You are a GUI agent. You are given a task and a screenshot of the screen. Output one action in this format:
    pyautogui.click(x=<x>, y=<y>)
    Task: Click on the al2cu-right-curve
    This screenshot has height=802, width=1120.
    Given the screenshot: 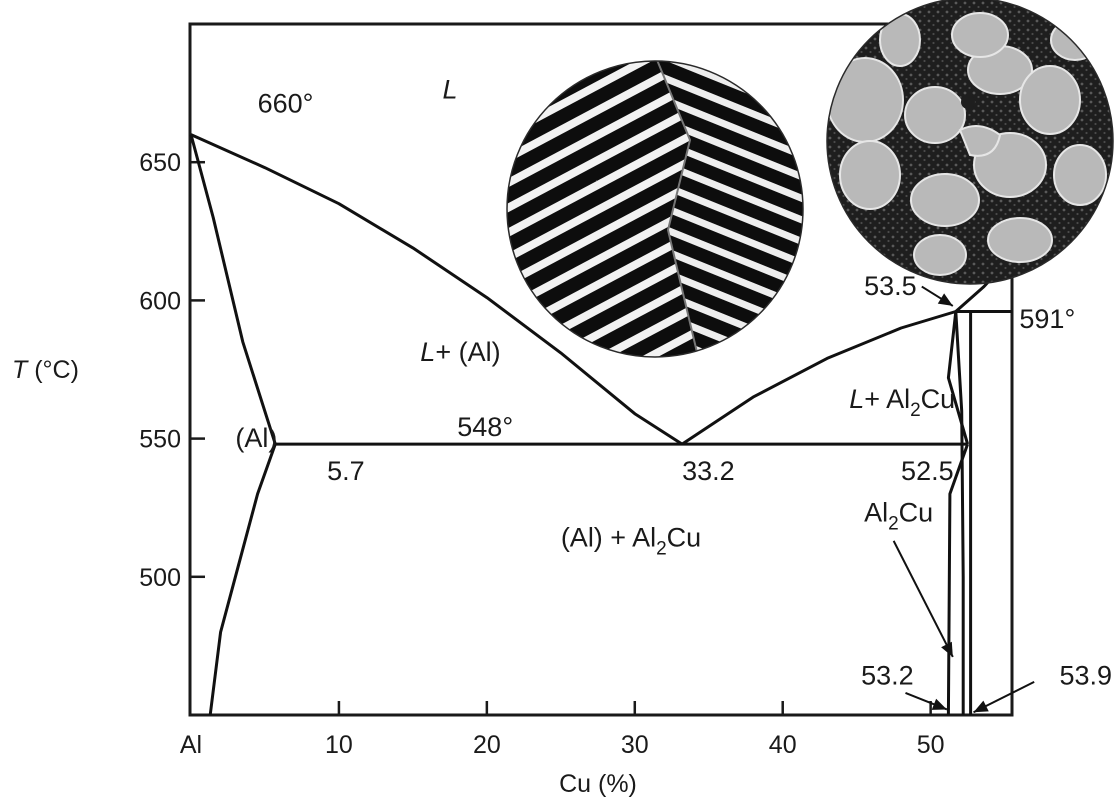 What is the action you would take?
    pyautogui.click(x=959, y=513)
    